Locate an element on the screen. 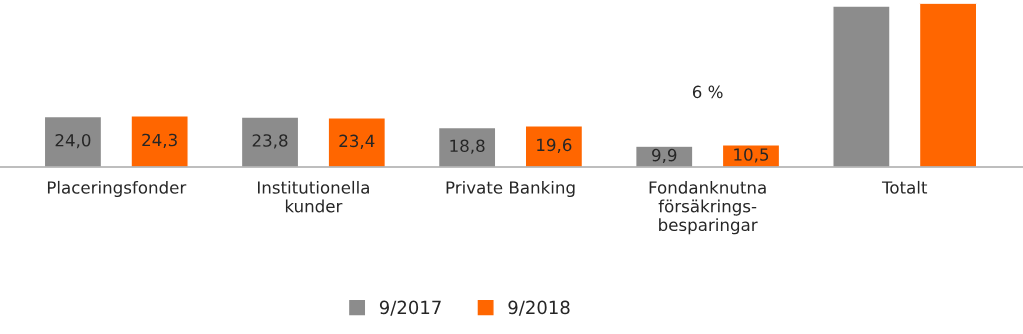  x-tick-label: Fondanknutna försäkrings- besparingar is located at coordinates (707, 207).